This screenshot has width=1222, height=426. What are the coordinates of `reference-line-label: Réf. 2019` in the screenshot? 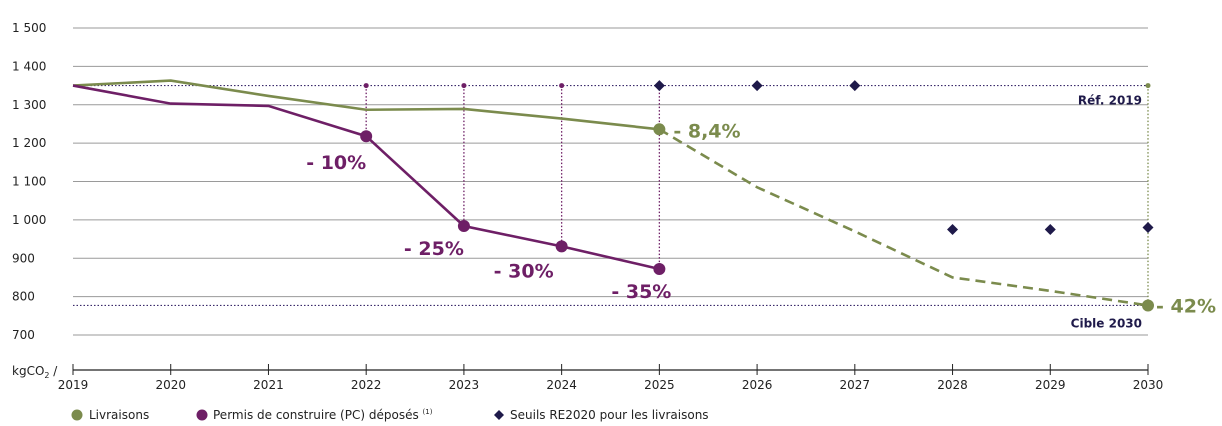 It's located at (1110, 101).